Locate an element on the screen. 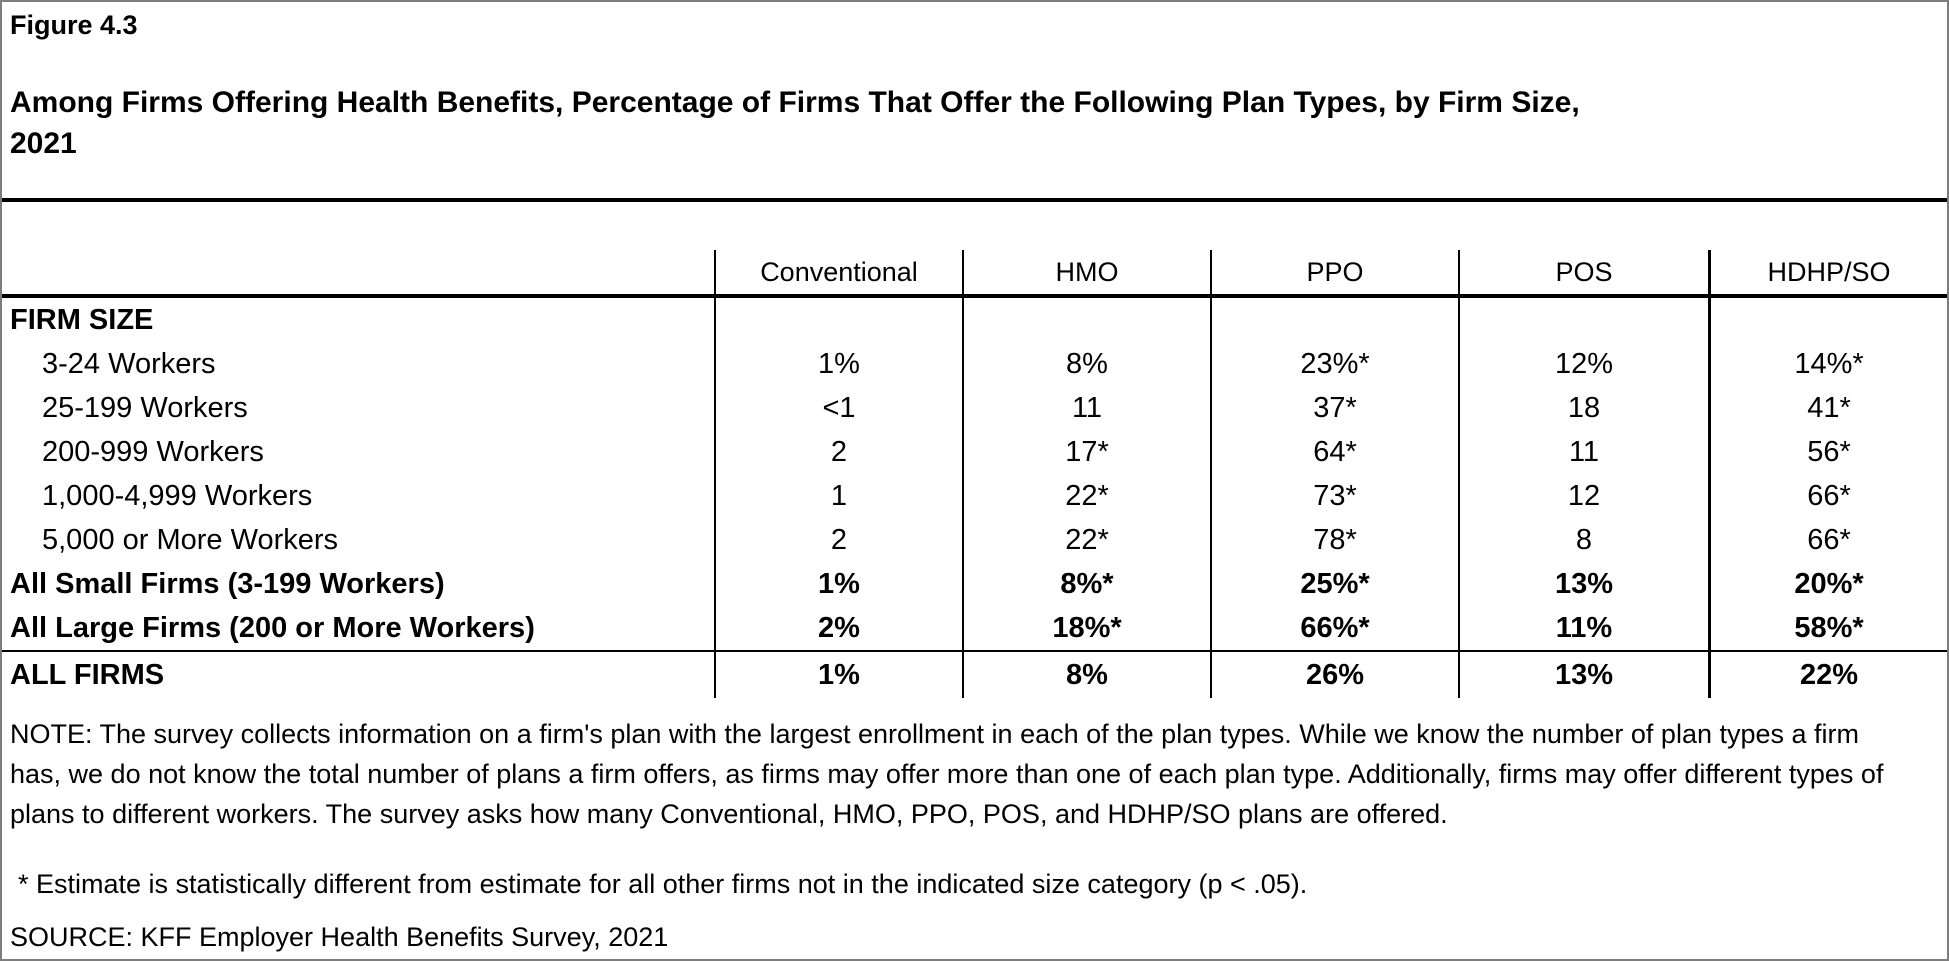 Image resolution: width=1949 pixels, height=961 pixels. cell-value: 14%* is located at coordinates (1827, 364).